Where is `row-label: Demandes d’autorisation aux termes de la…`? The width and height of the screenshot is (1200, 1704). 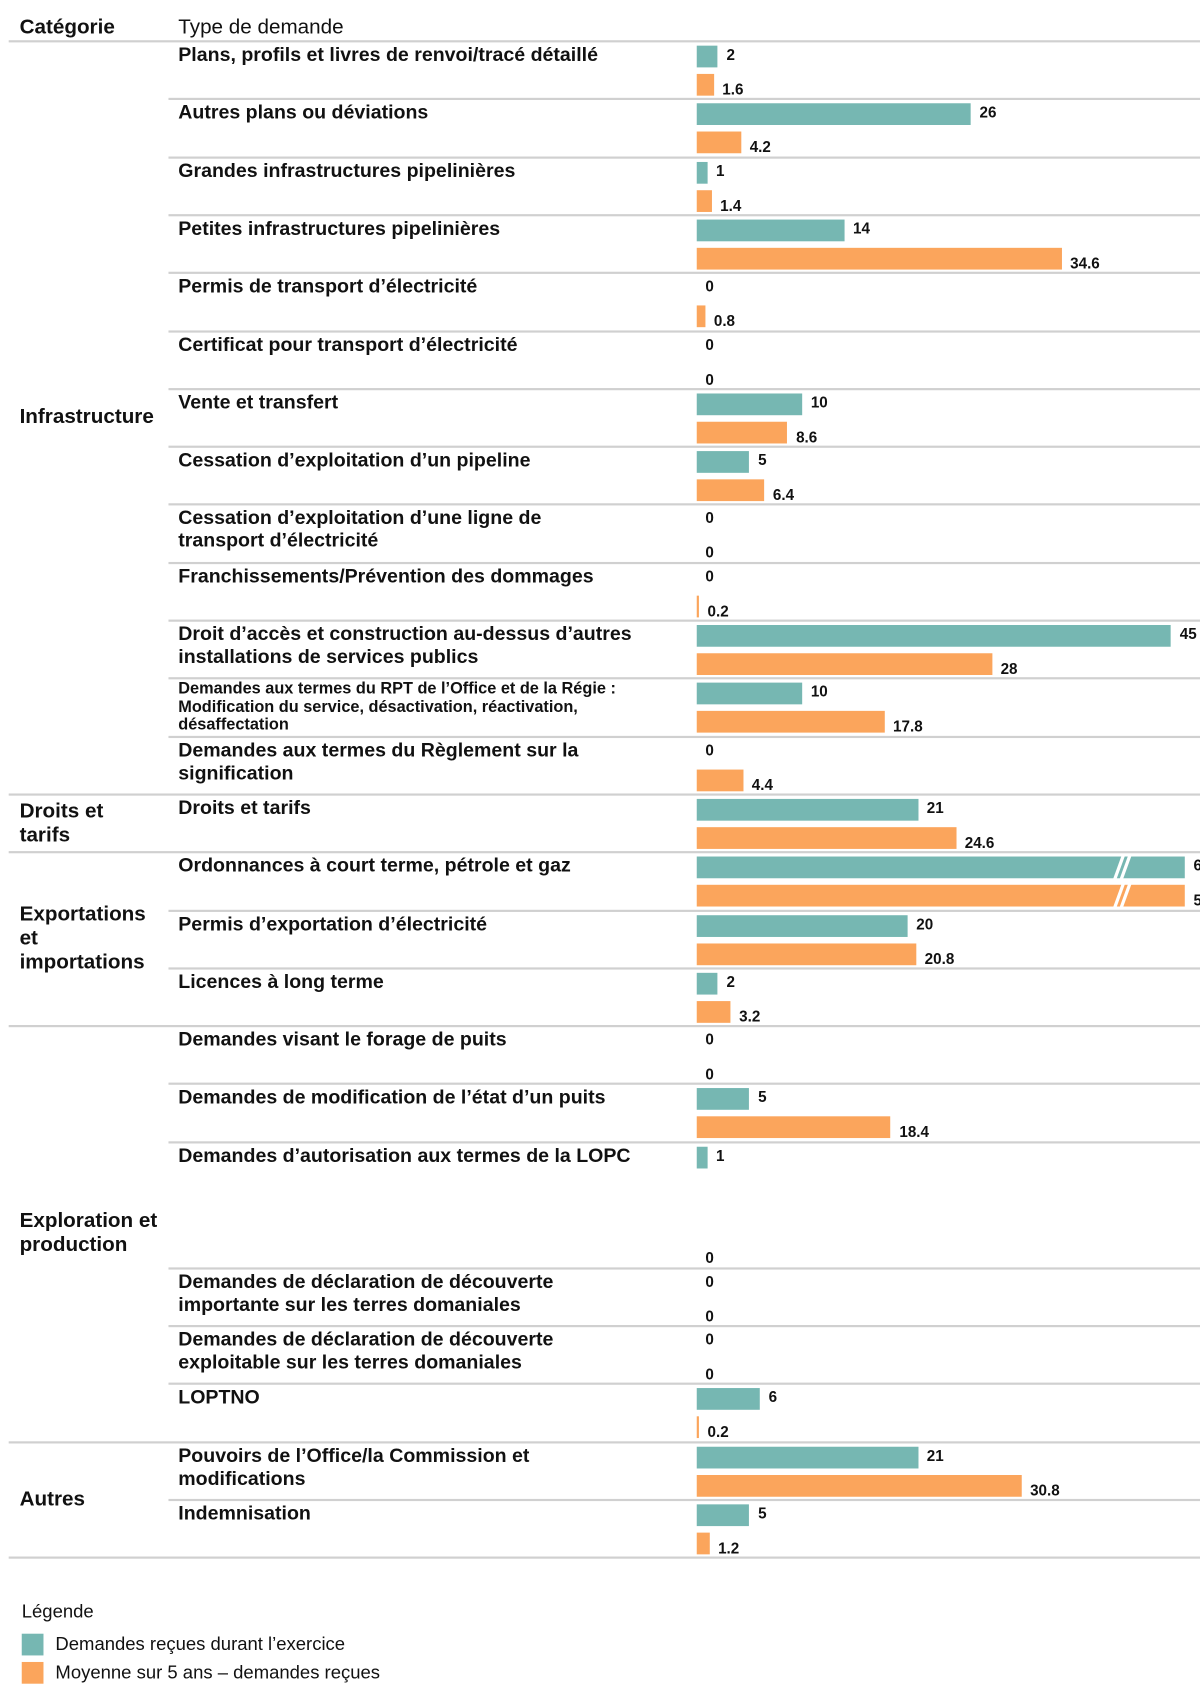
row-label: Demandes d’autorisation aux termes de la… is located at coordinates (404, 1155).